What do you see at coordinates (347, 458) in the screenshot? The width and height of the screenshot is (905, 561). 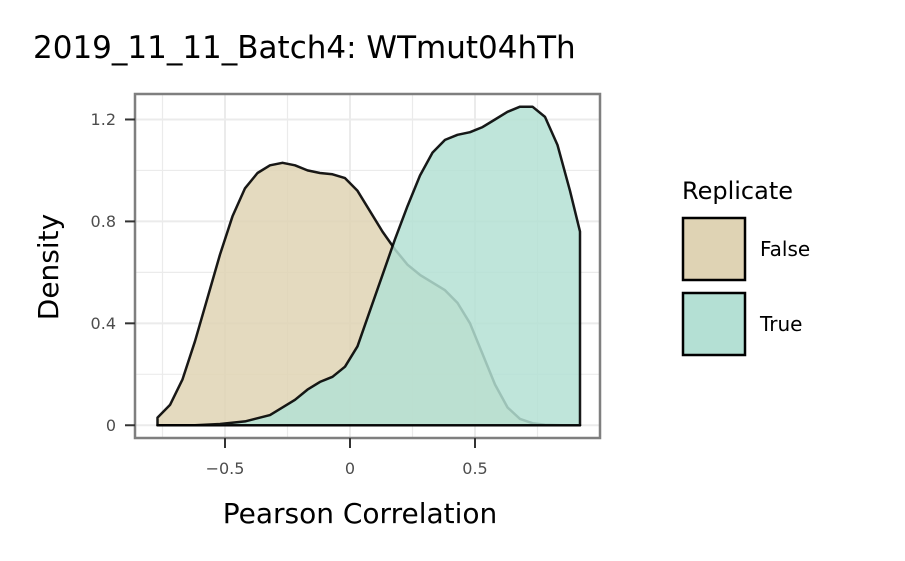 I see `x-axis: −0.5 0 0.5` at bounding box center [347, 458].